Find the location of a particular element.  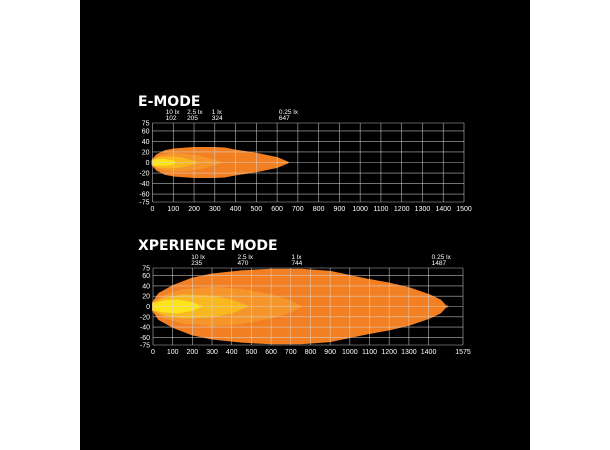

x-tick-label: 1575 is located at coordinates (463, 352).